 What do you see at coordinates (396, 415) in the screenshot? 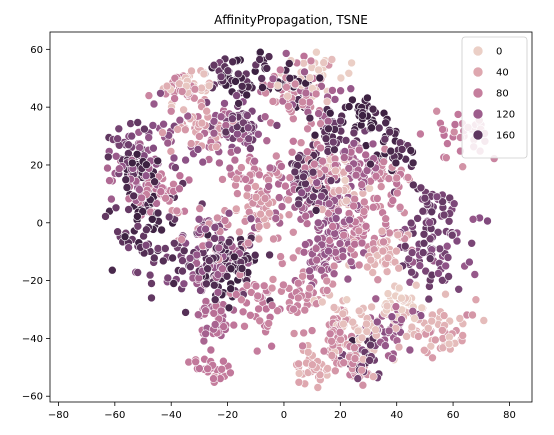
I see `x-tick-label: 40` at bounding box center [396, 415].